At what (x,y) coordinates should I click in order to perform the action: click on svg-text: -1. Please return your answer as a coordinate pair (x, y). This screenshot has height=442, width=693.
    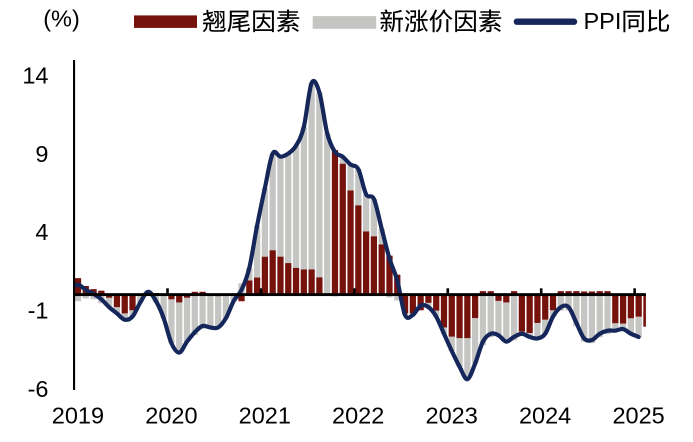
    Looking at the image, I should click on (38, 311).